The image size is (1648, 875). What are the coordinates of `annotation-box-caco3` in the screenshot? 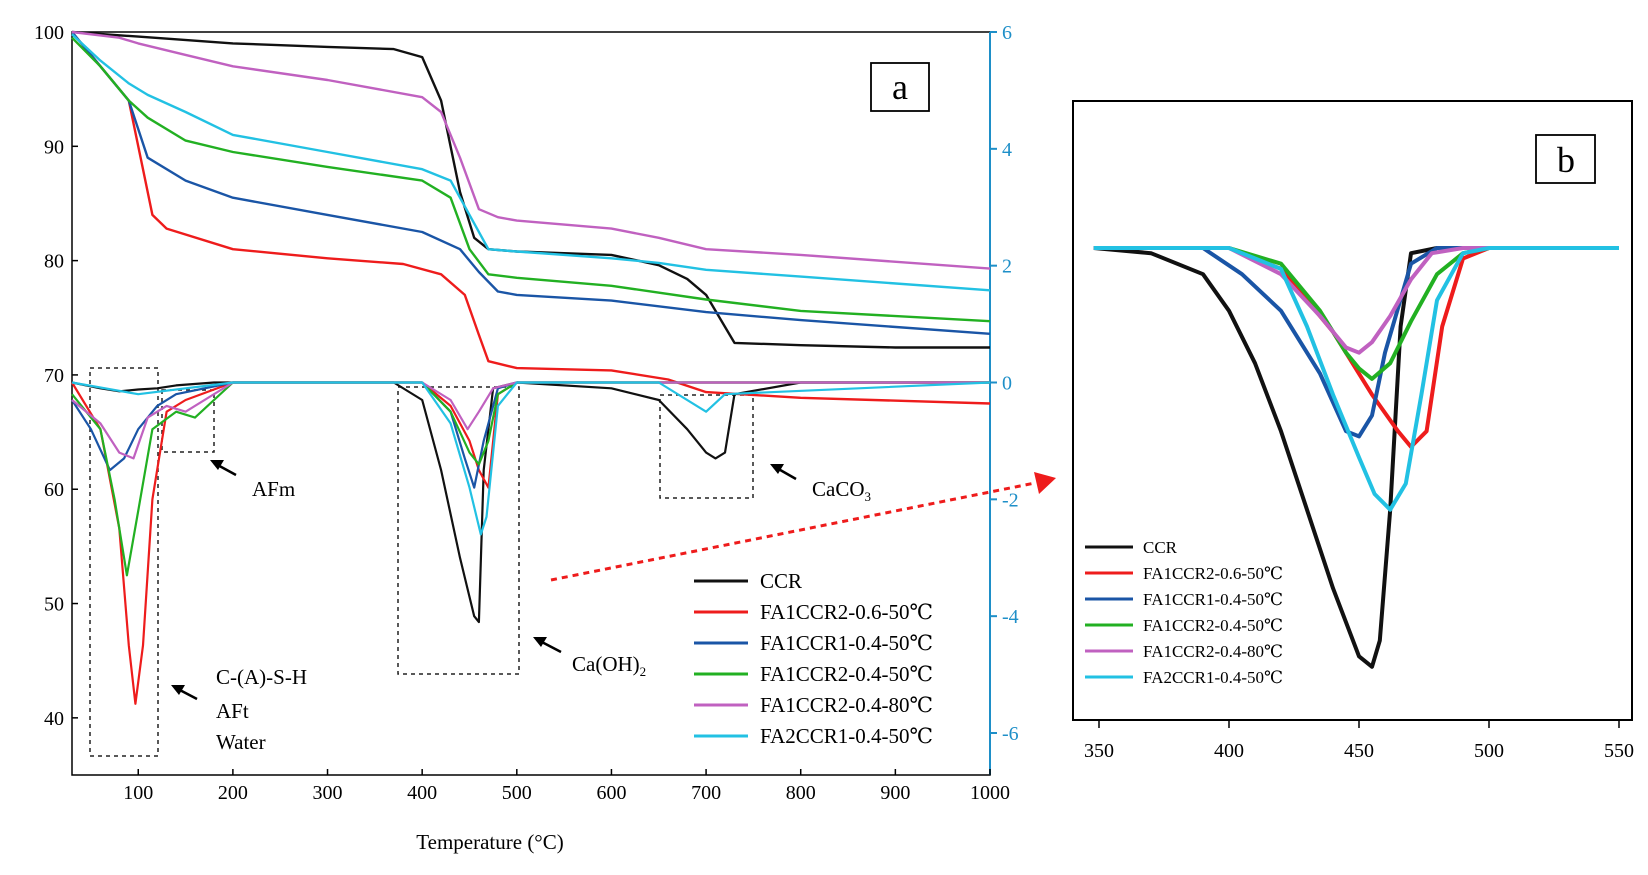 It's located at (706, 446).